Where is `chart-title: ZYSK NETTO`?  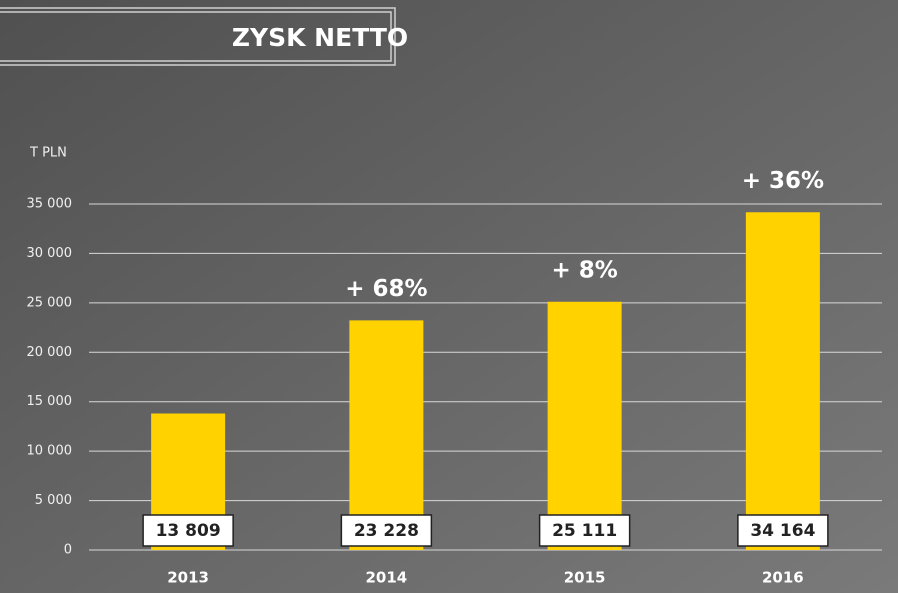 chart-title: ZYSK NETTO is located at coordinates (320, 37).